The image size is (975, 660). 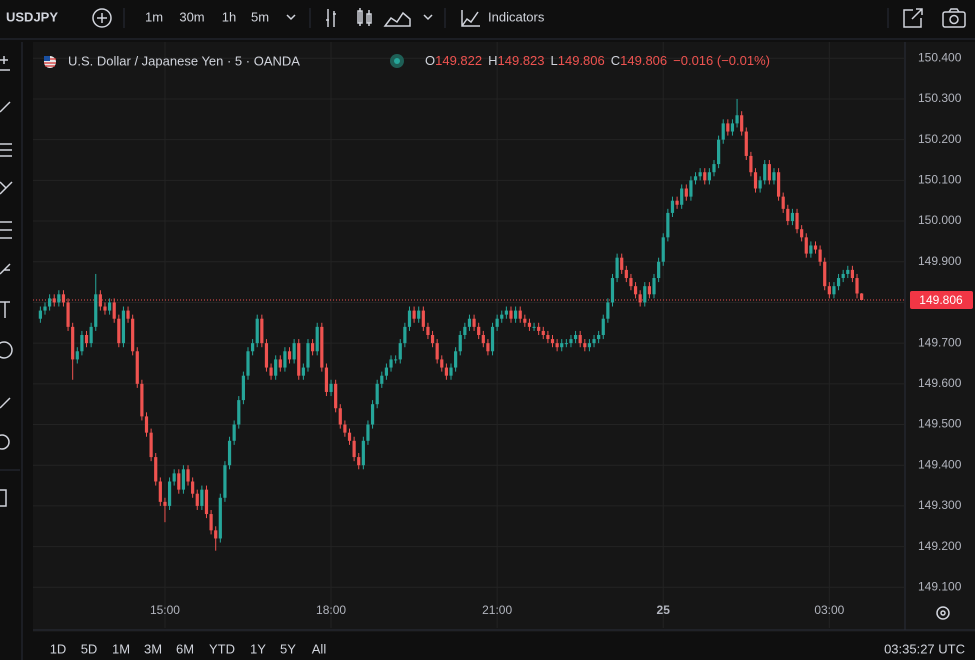 What do you see at coordinates (260, 16) in the screenshot?
I see `interval-button: 5m` at bounding box center [260, 16].